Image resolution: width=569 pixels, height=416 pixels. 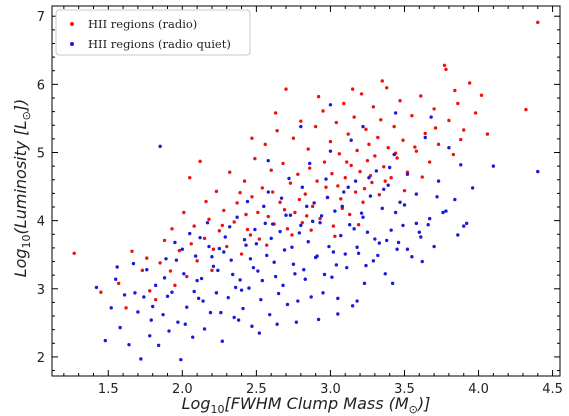 I want to click on legend-box, so click(x=153, y=32).